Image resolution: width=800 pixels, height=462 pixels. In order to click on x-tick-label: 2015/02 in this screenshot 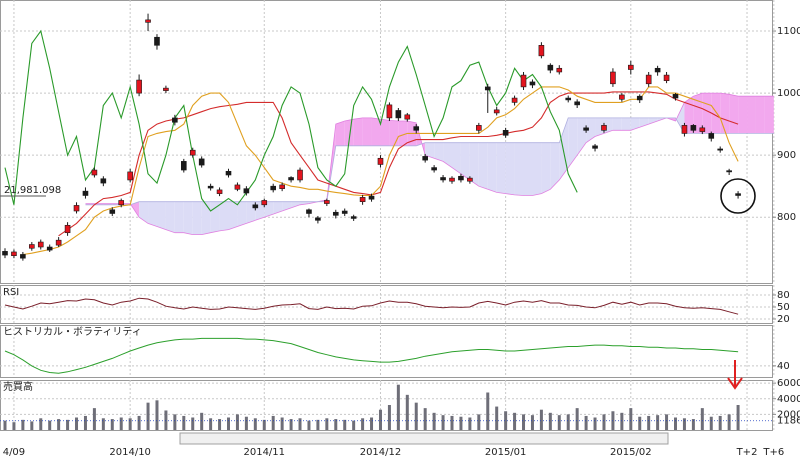, I will do `click(631, 452)`.